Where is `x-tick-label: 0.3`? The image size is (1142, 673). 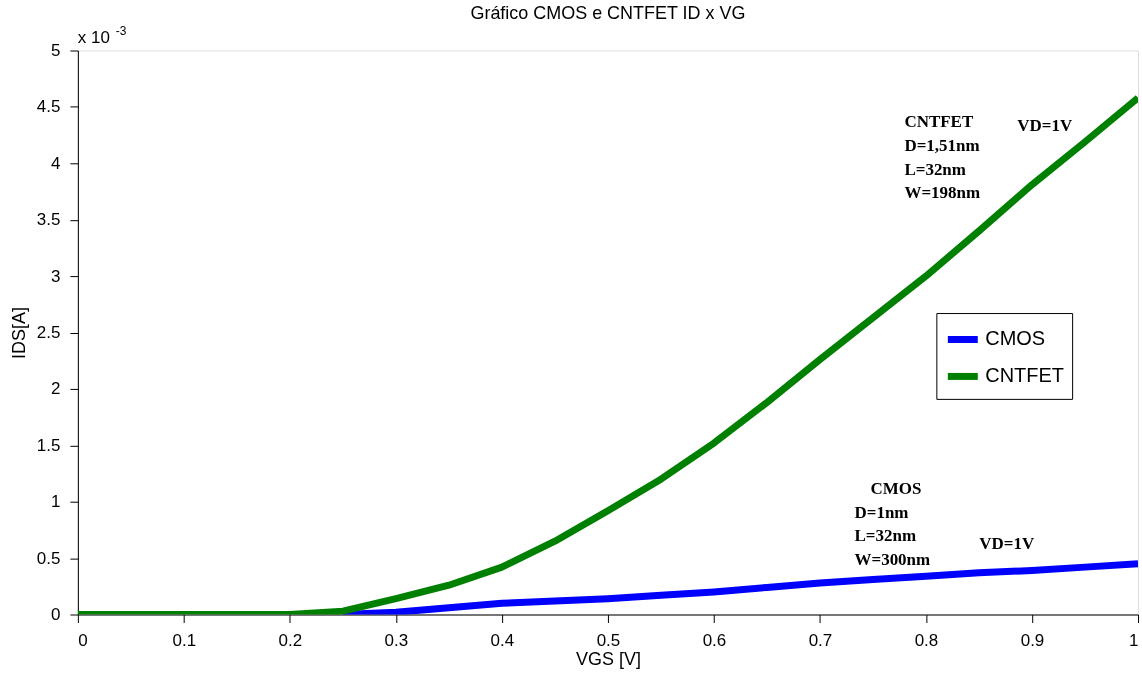
x-tick-label: 0.3 is located at coordinates (396, 640).